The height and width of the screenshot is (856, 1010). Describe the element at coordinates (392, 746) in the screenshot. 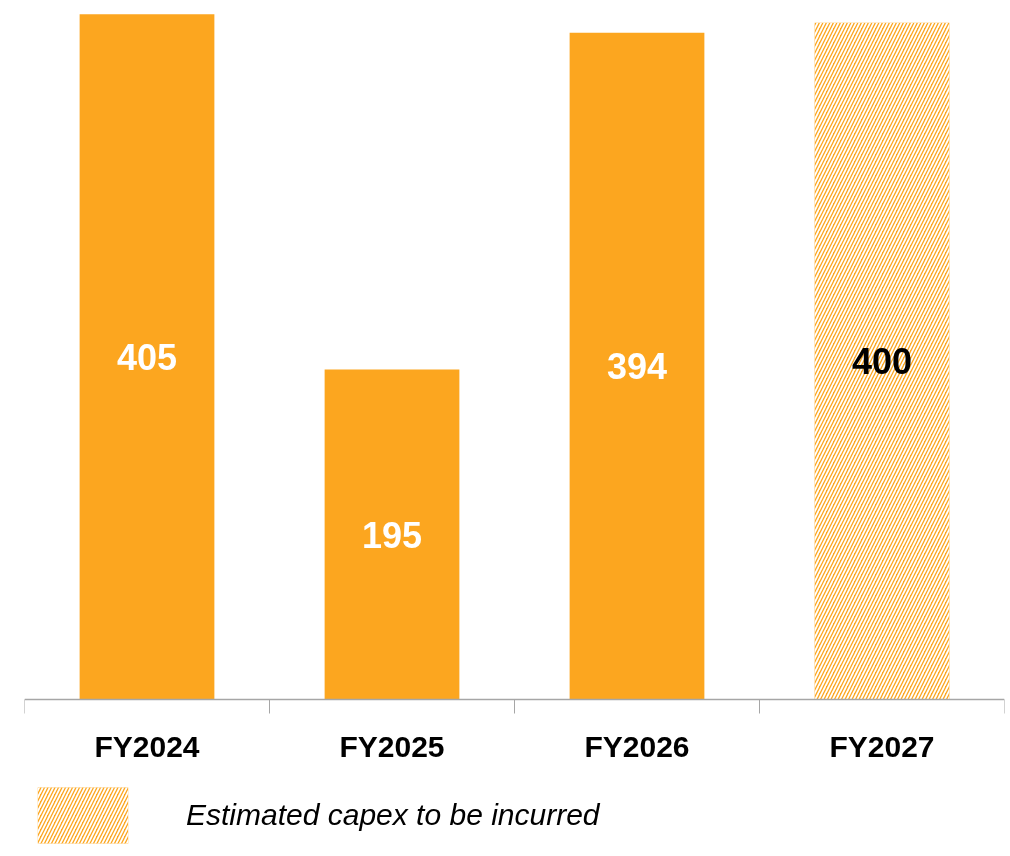

I see `x-tick-label: FY2025` at that location.